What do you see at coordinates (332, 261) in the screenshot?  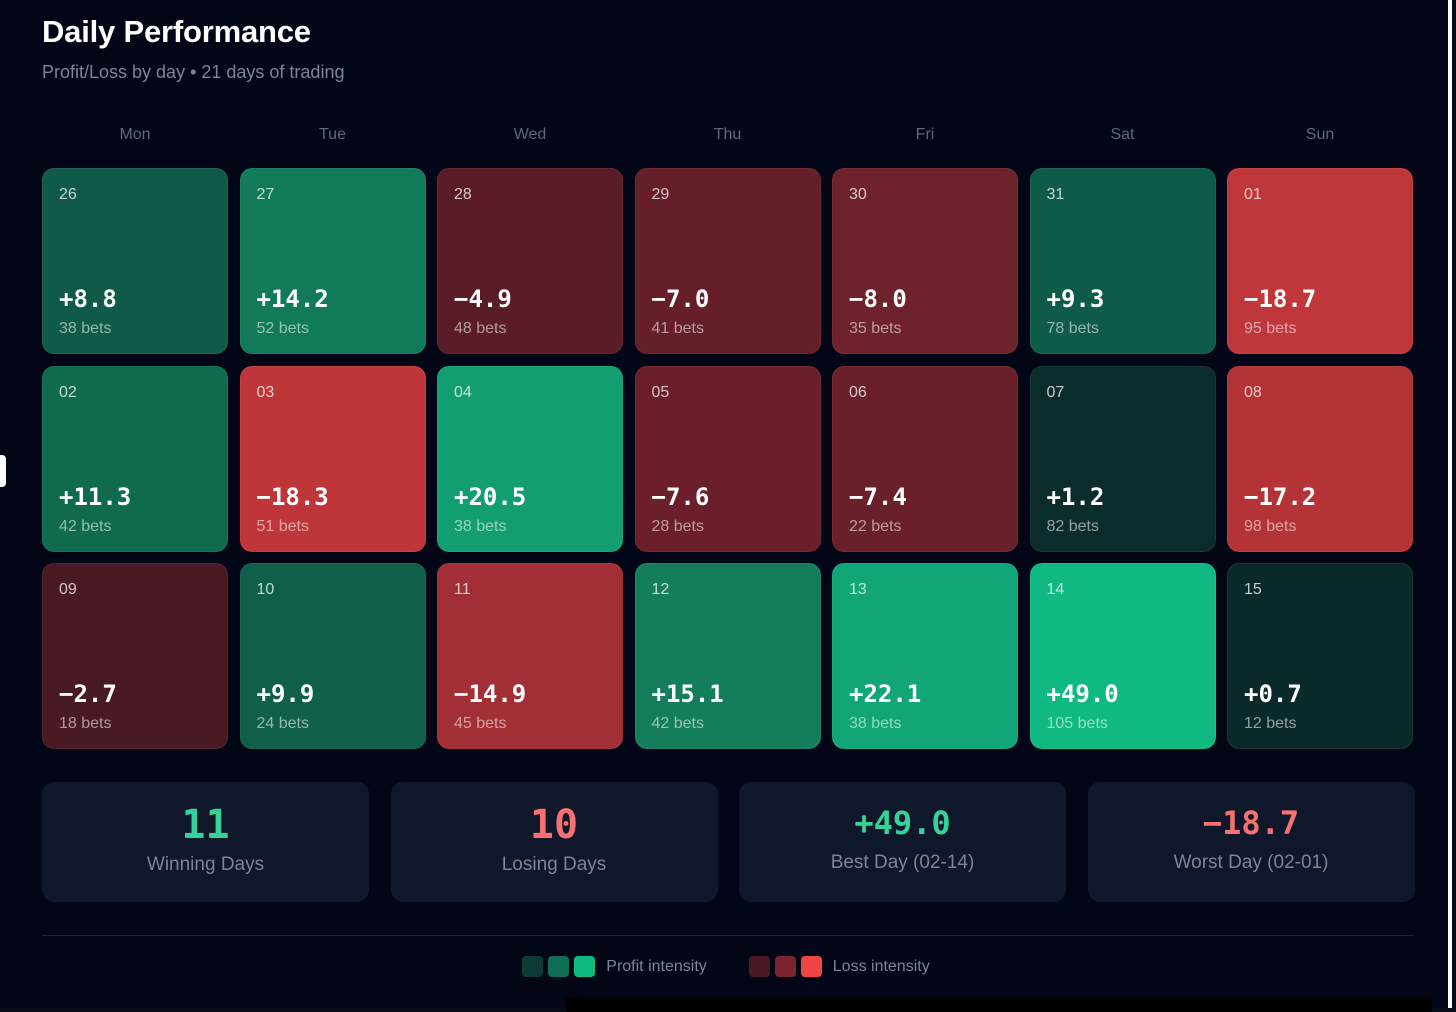 I see `day-cell: 27 +14.2 52 bets` at bounding box center [332, 261].